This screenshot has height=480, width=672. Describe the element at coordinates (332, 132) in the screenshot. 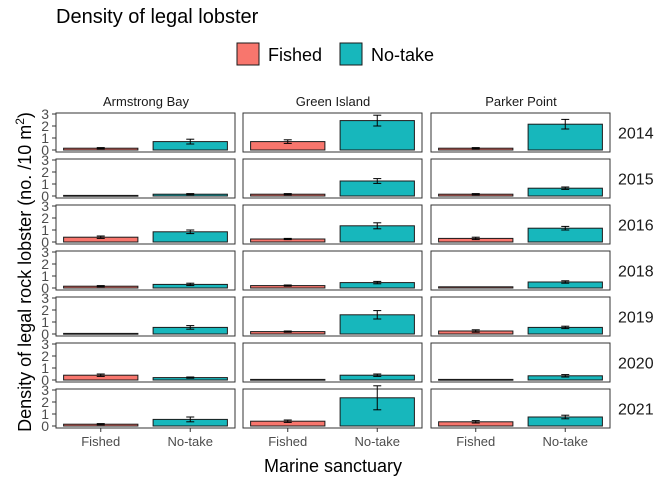

I see `panel-border-green-island-2014` at that location.